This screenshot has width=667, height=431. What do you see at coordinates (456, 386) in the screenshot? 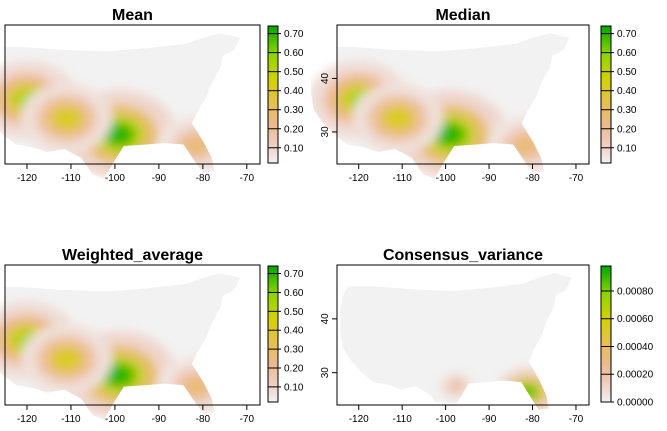
I see `hotspot-texas-gulf-coast` at bounding box center [456, 386].